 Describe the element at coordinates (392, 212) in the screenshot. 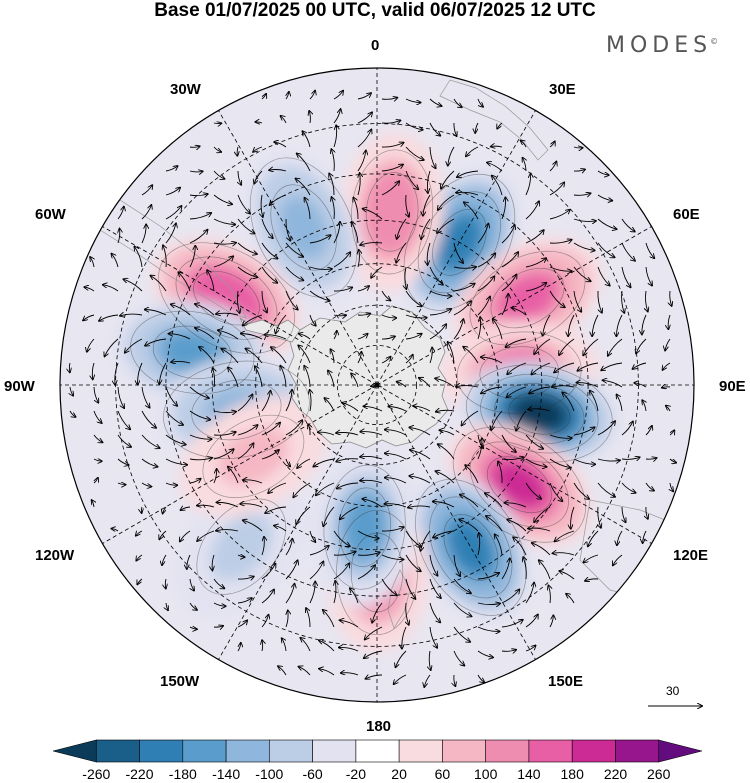

I see `anomaly-blob` at that location.